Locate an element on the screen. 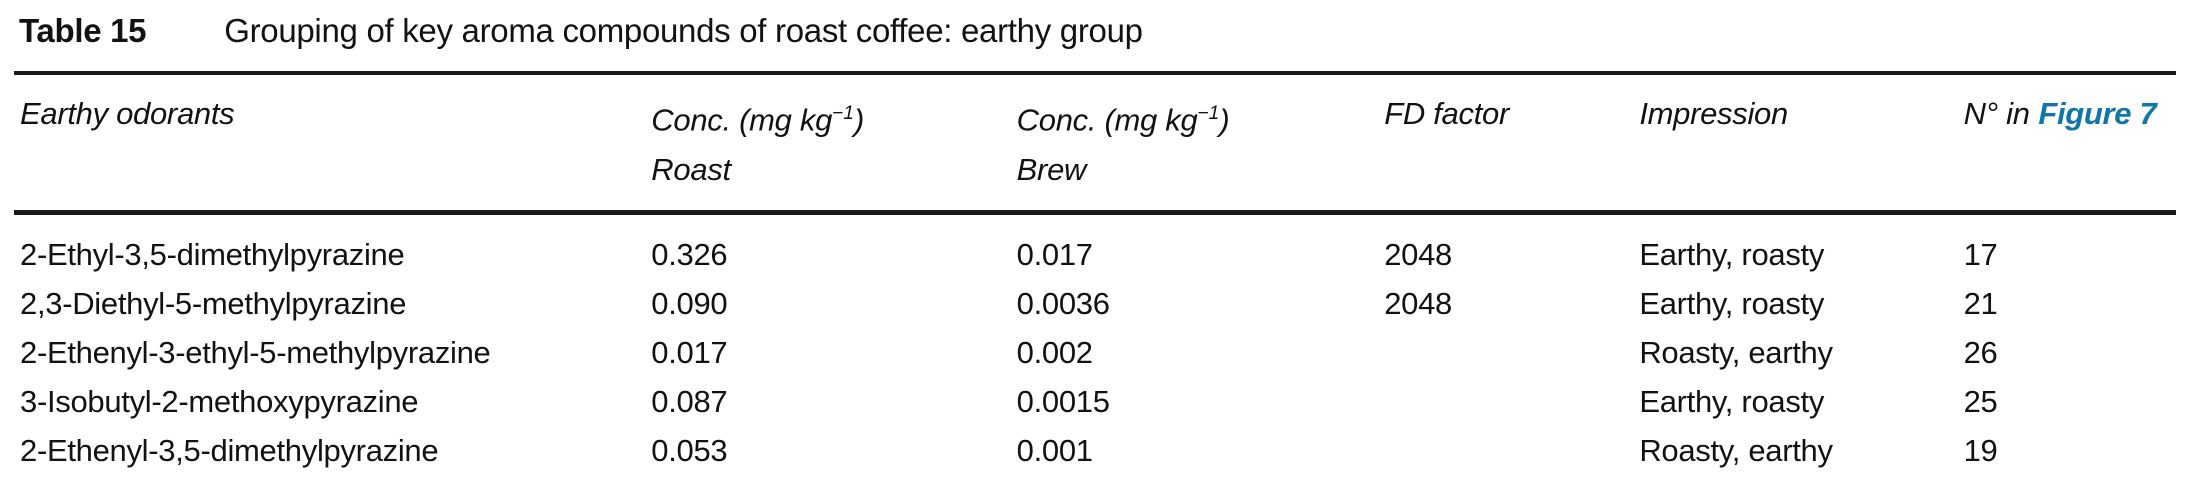  figure-7-link: Figure 7 is located at coordinates (2097, 113).